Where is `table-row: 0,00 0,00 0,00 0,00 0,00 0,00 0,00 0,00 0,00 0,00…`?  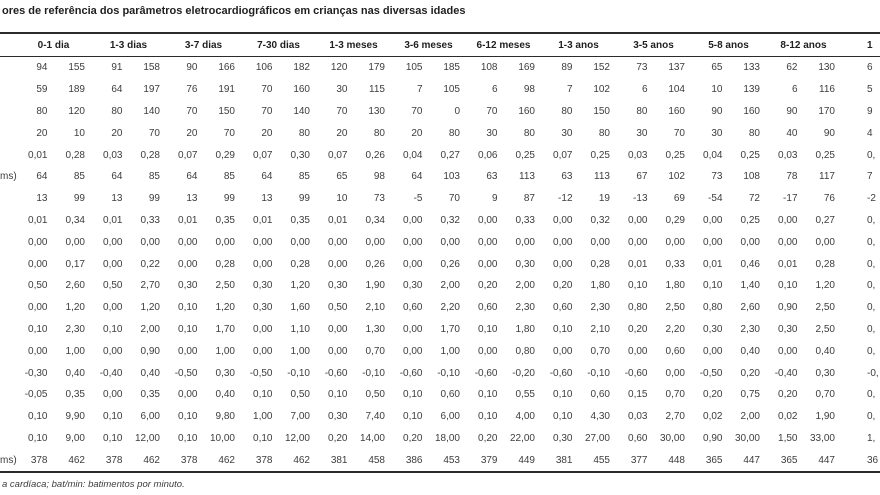
table-row: 0,00 0,00 0,00 0,00 0,00 0,00 0,00 0,00 0,00 0,00… is located at coordinates (440, 242).